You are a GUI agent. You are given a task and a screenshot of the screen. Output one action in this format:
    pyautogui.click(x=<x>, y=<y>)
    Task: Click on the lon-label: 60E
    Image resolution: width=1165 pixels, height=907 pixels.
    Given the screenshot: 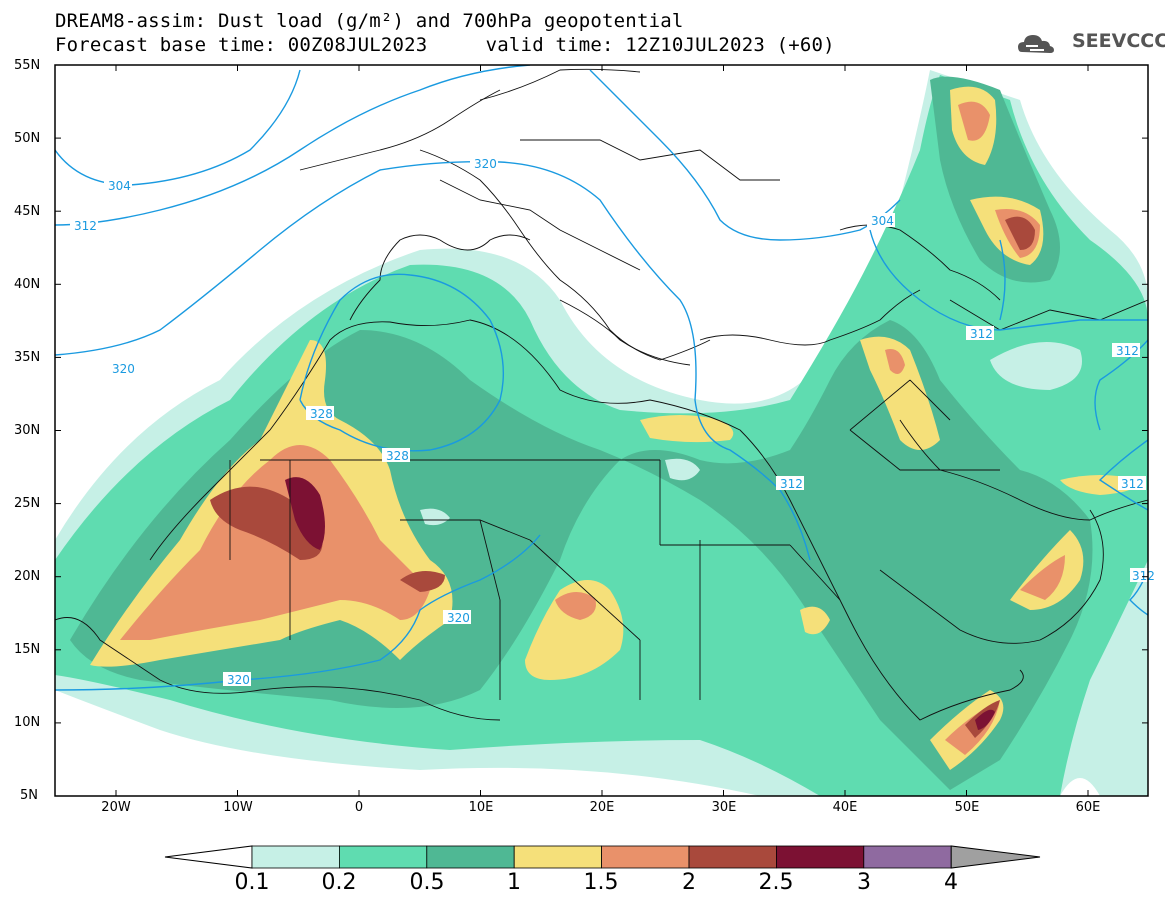 What is the action you would take?
    pyautogui.click(x=1088, y=807)
    